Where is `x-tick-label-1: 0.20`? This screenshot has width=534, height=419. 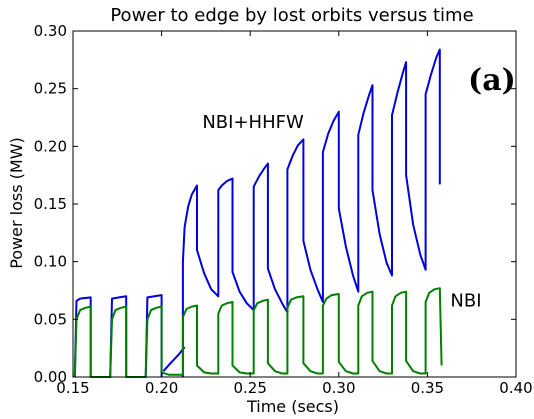 x-tick-label-1: 0.20 is located at coordinates (161, 388).